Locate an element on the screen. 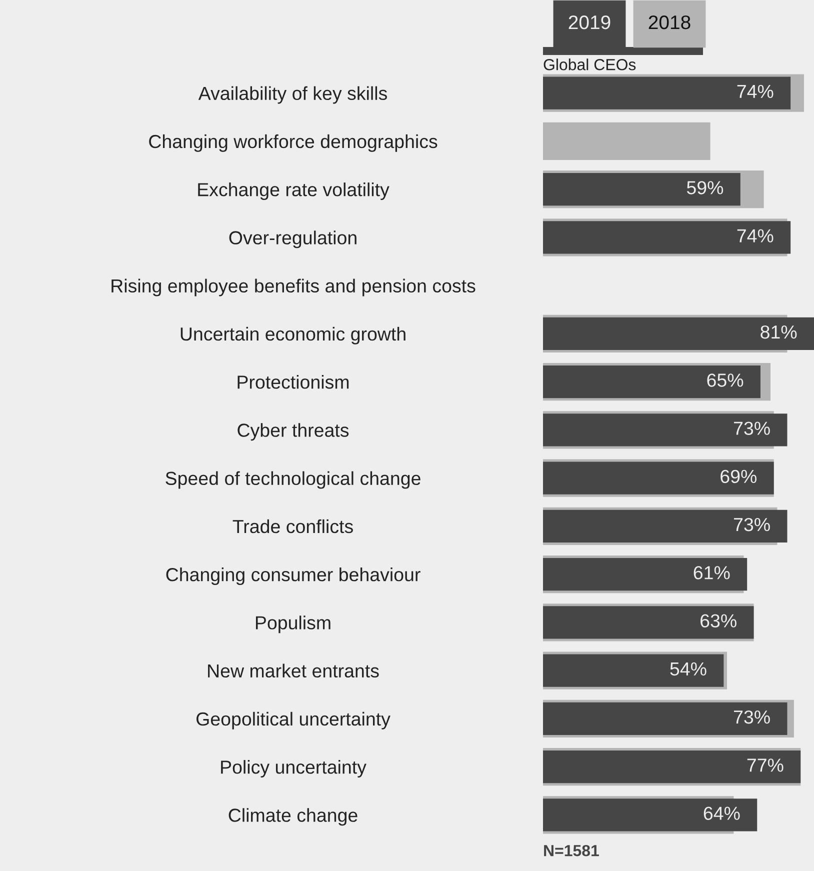 The height and width of the screenshot is (871, 814). y-tick-label: Availability of key skills is located at coordinates (292, 95).